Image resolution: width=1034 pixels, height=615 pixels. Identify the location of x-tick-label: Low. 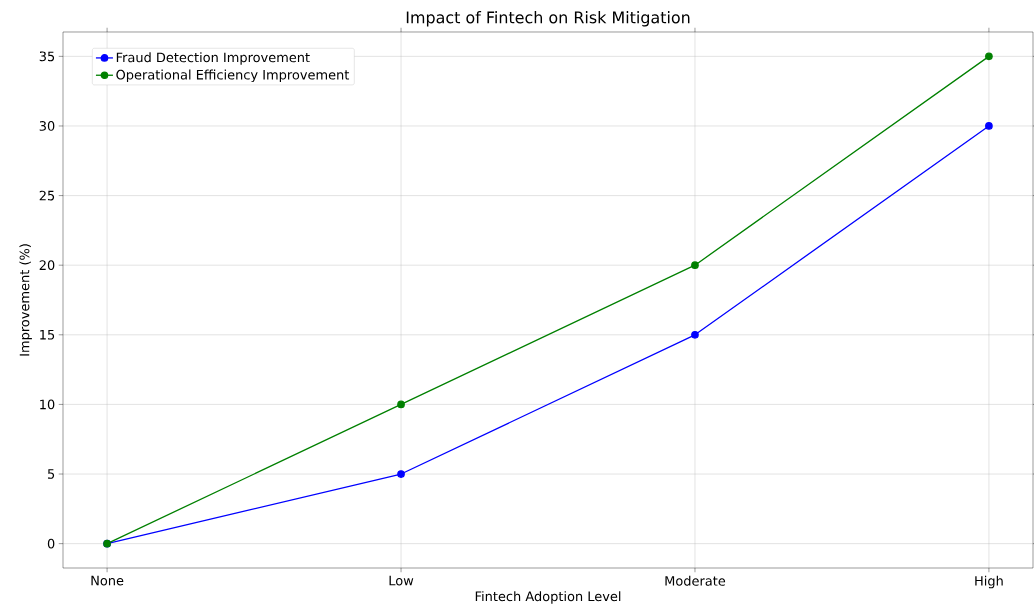
(401, 580).